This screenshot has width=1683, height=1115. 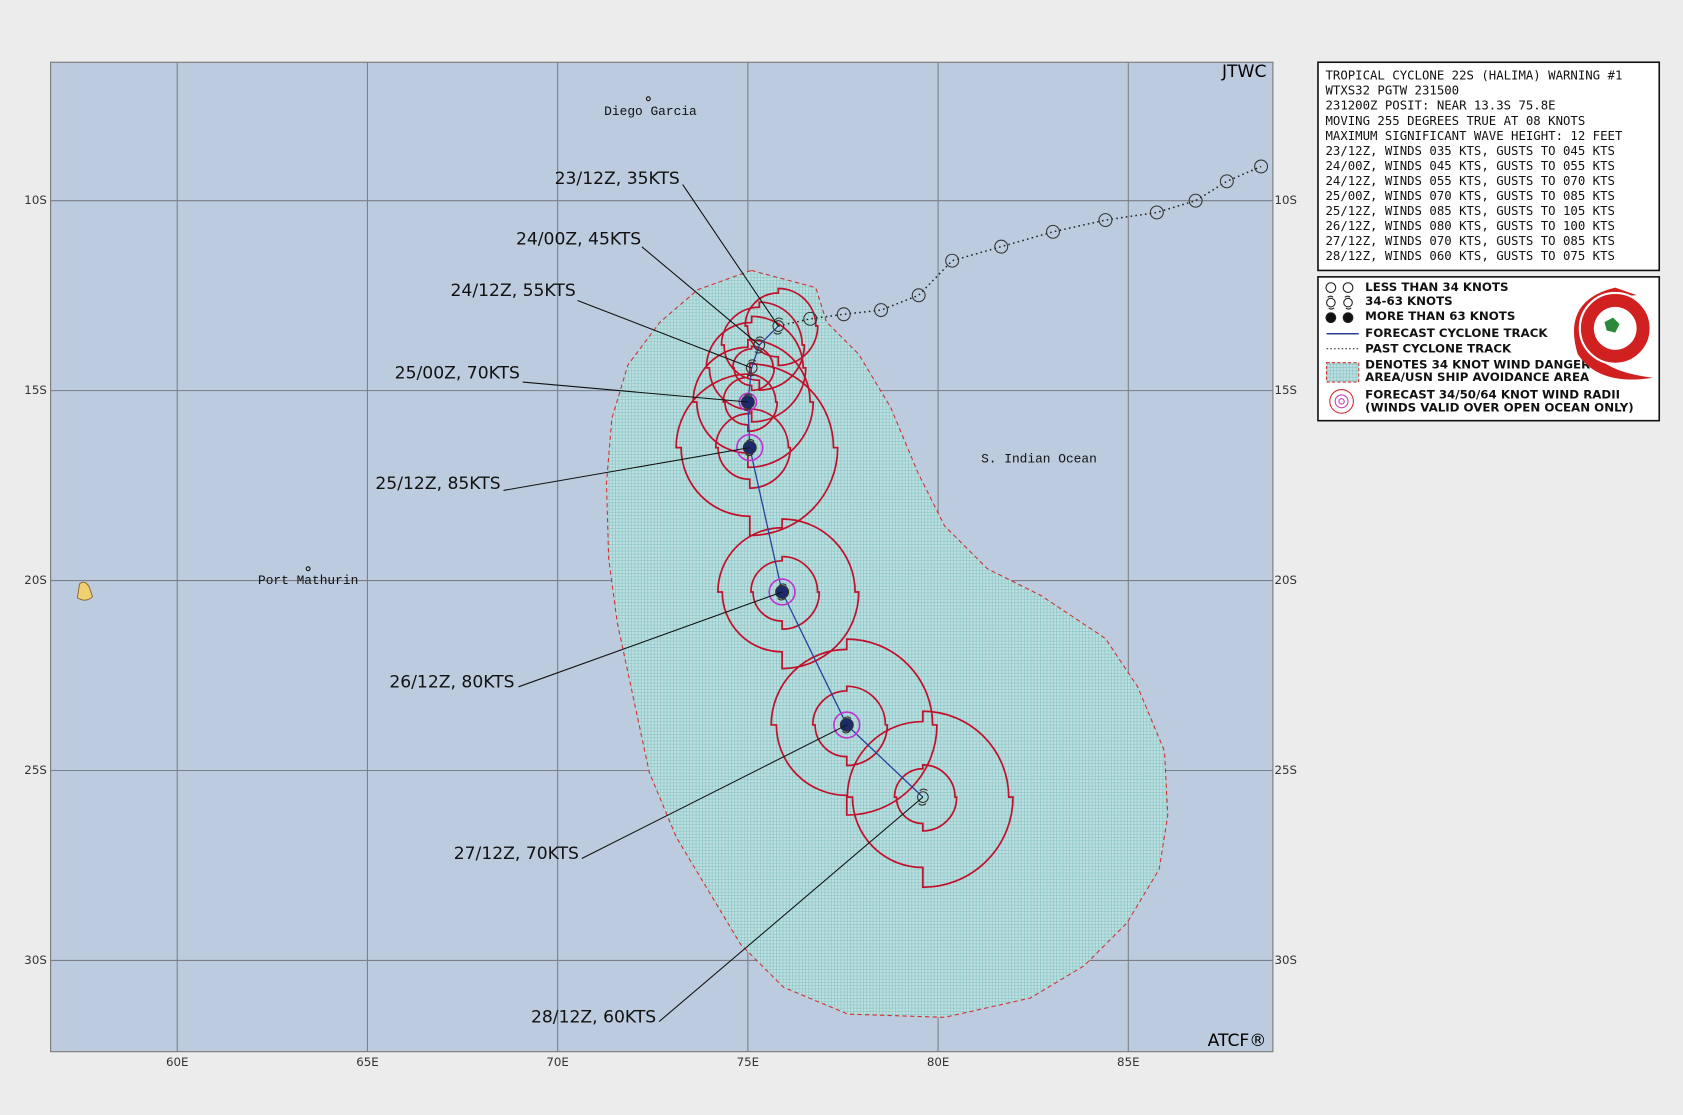 What do you see at coordinates (1613, 333) in the screenshot?
I see `logo` at bounding box center [1613, 333].